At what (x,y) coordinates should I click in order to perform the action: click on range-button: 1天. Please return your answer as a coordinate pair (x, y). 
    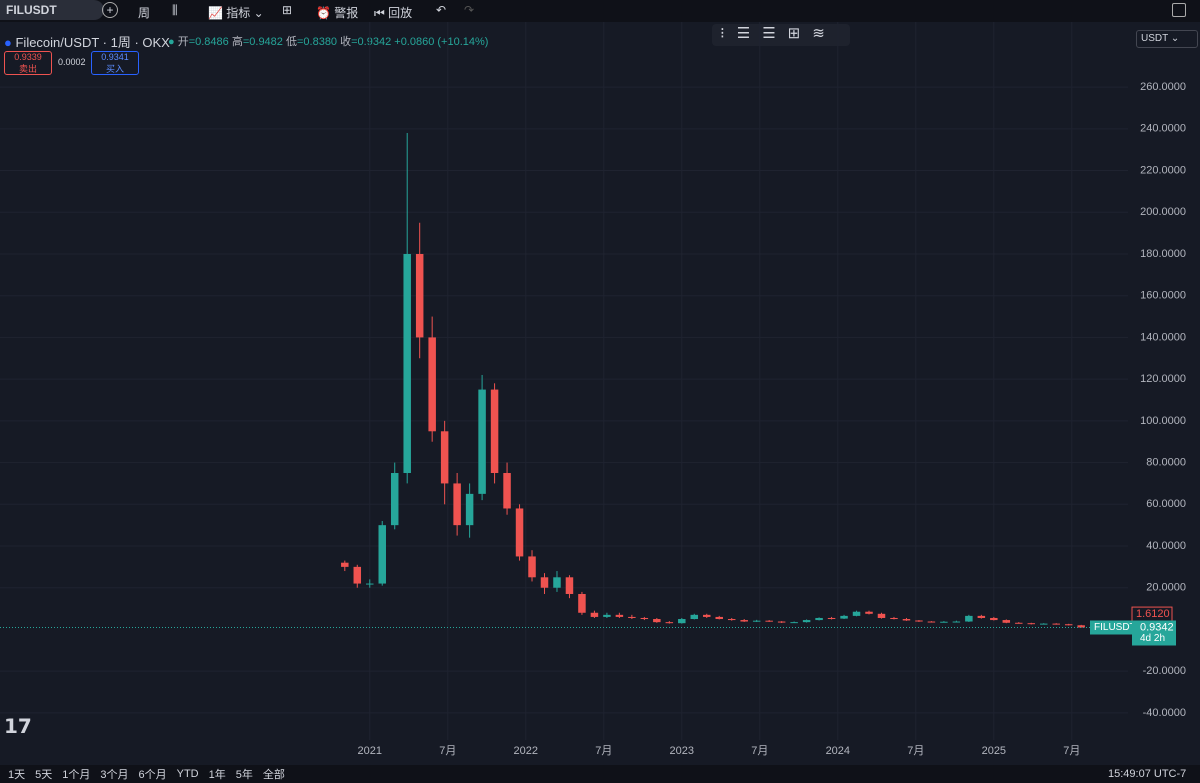
    Looking at the image, I should click on (17, 775).